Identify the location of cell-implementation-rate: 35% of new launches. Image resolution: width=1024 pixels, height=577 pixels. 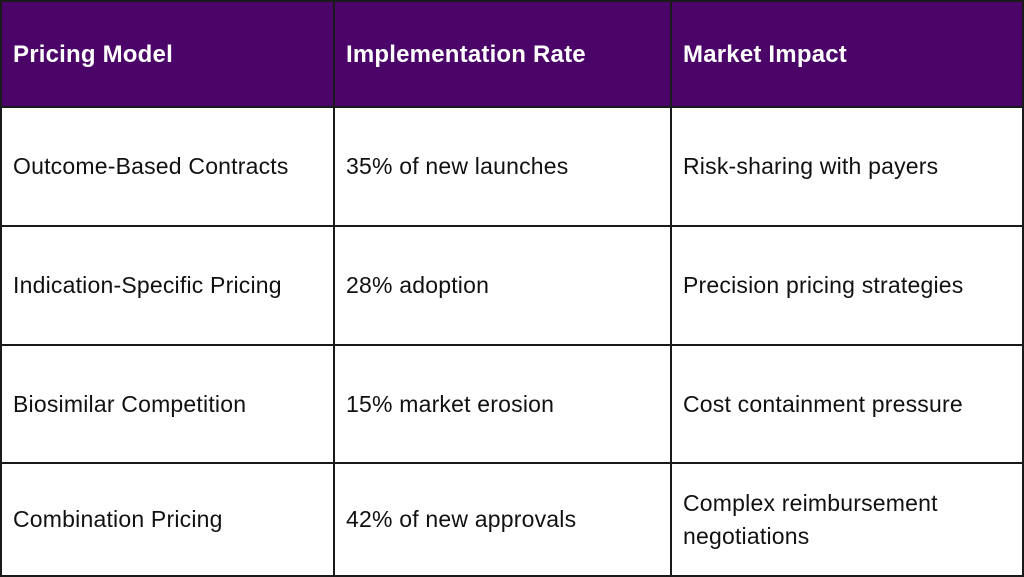
(501, 165).